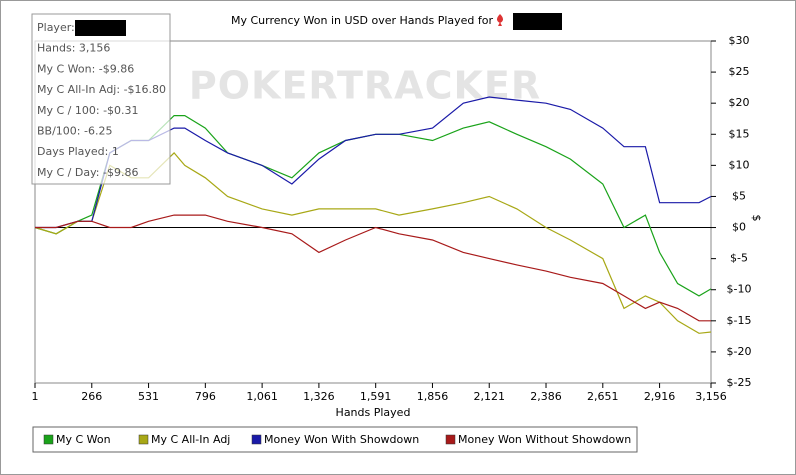  What do you see at coordinates (739, 320) in the screenshot?
I see `y-tick-label: $-15` at bounding box center [739, 320].